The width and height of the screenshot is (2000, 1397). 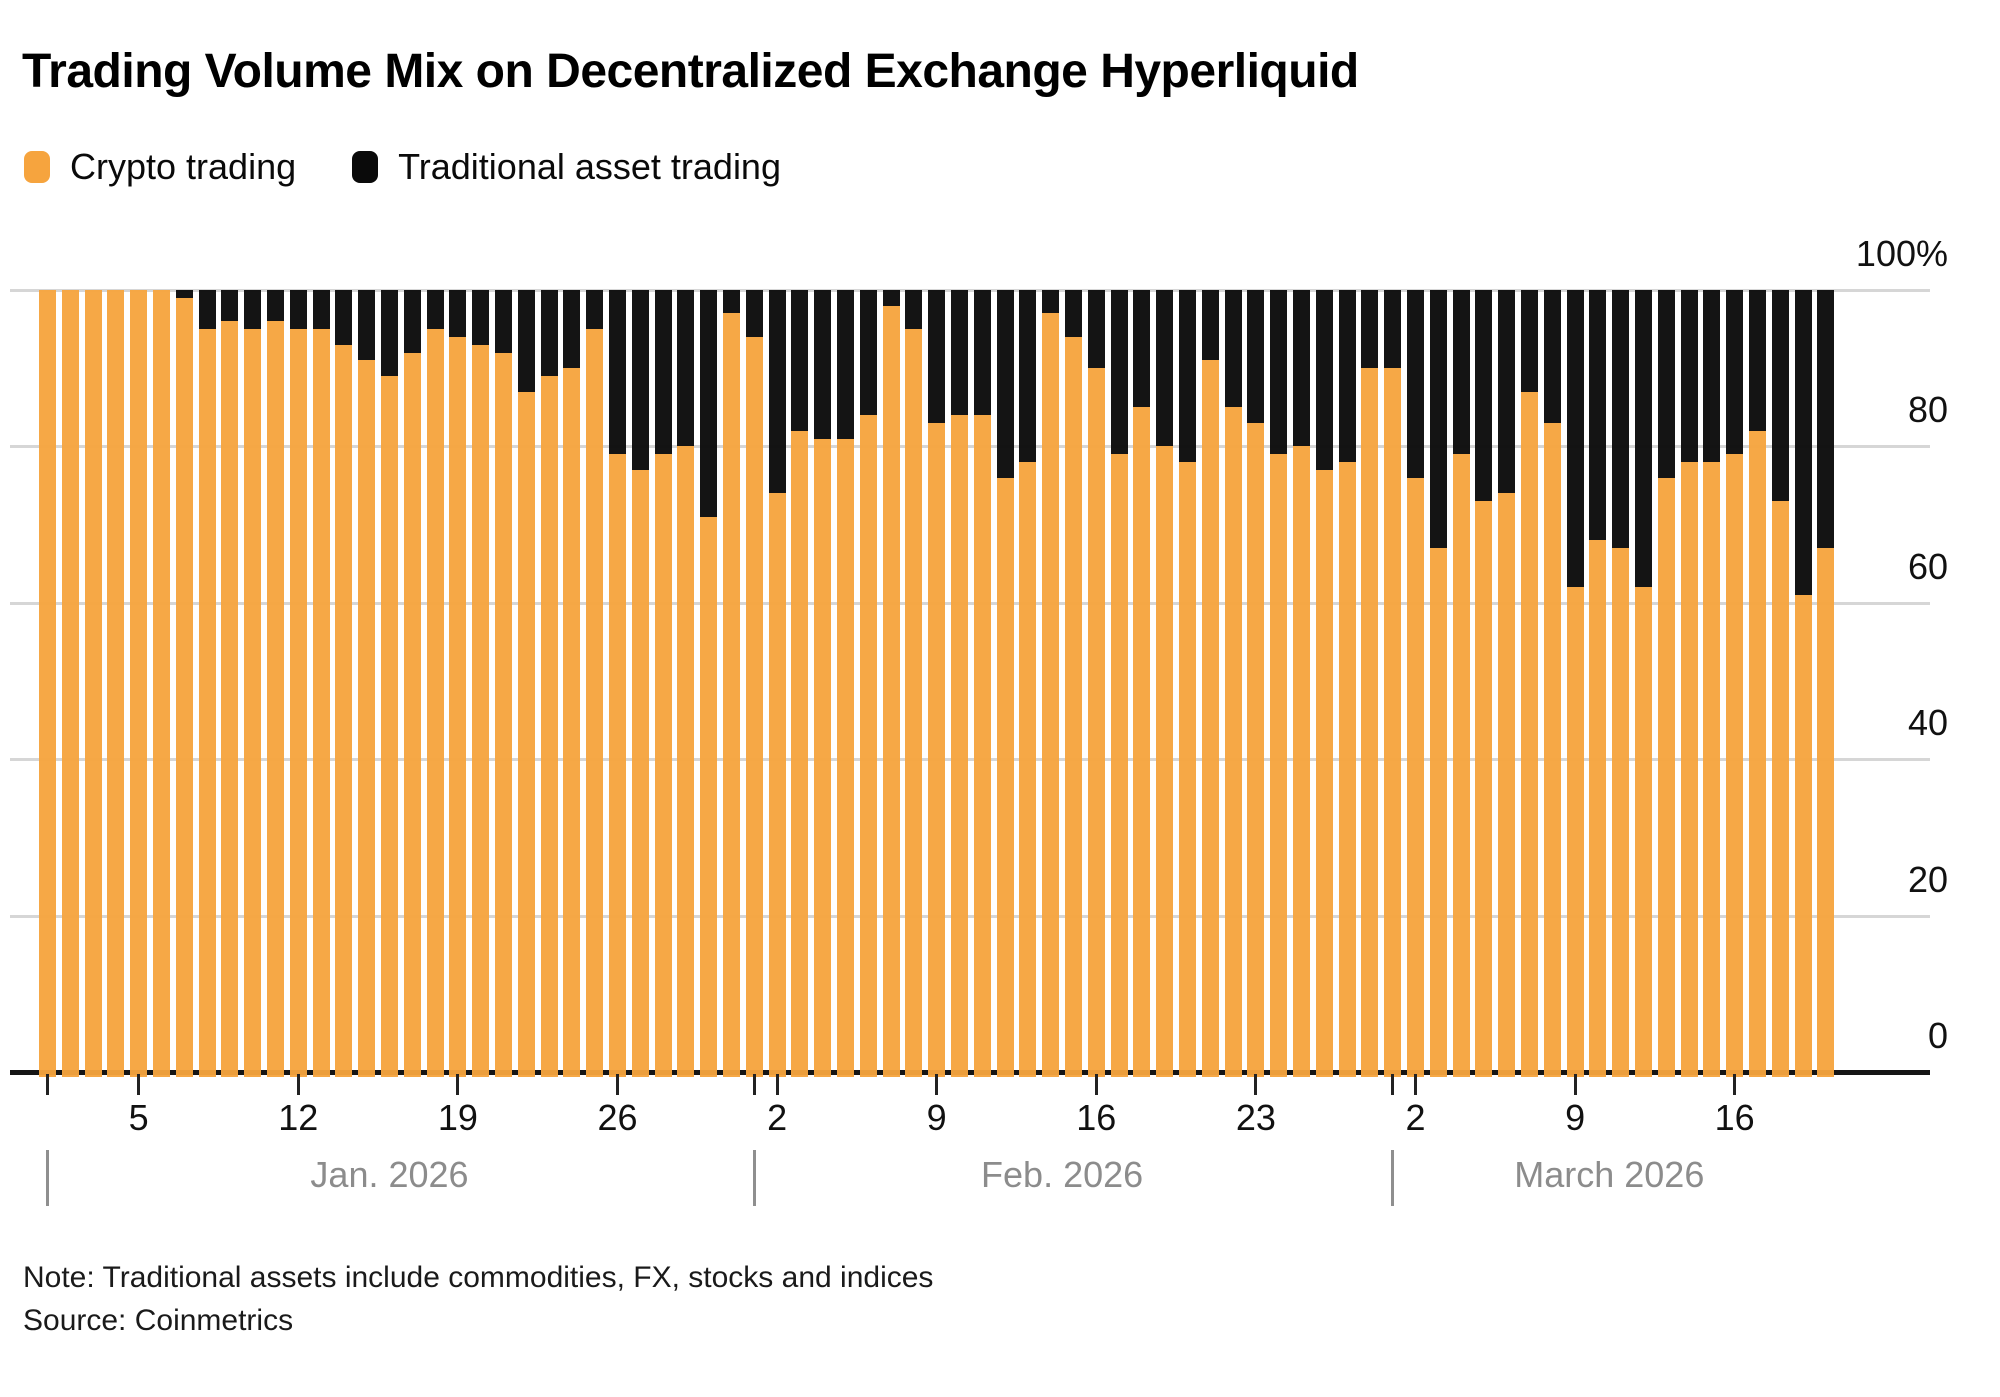 I want to click on month-start-tick, so click(x=754, y=1084).